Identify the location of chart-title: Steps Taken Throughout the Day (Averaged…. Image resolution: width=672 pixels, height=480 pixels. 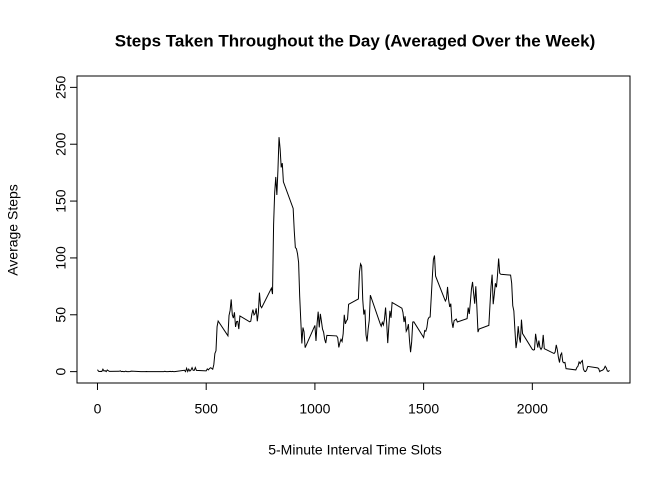
(355, 40).